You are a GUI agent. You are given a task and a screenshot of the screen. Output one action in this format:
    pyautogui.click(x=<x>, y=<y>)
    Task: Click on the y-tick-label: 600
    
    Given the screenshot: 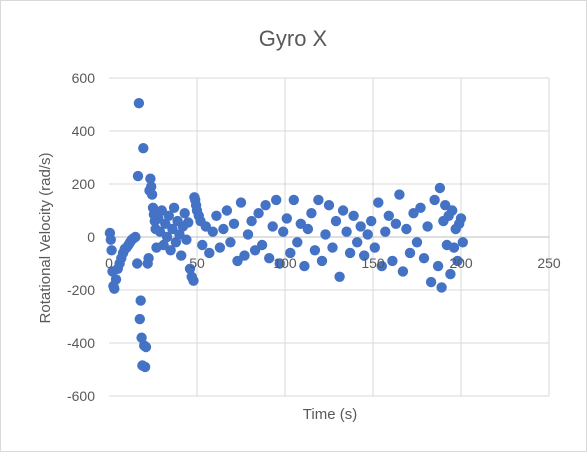 What is the action you would take?
    pyautogui.click(x=84, y=78)
    